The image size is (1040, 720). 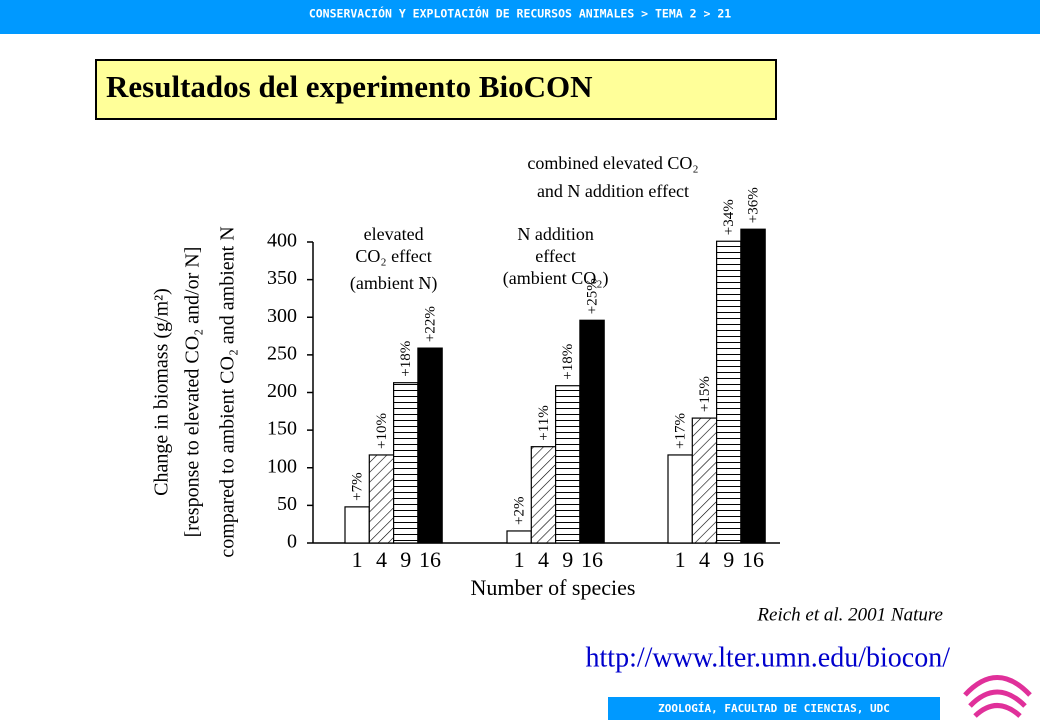 What do you see at coordinates (287, 504) in the screenshot?
I see `y-tick-label: 50` at bounding box center [287, 504].